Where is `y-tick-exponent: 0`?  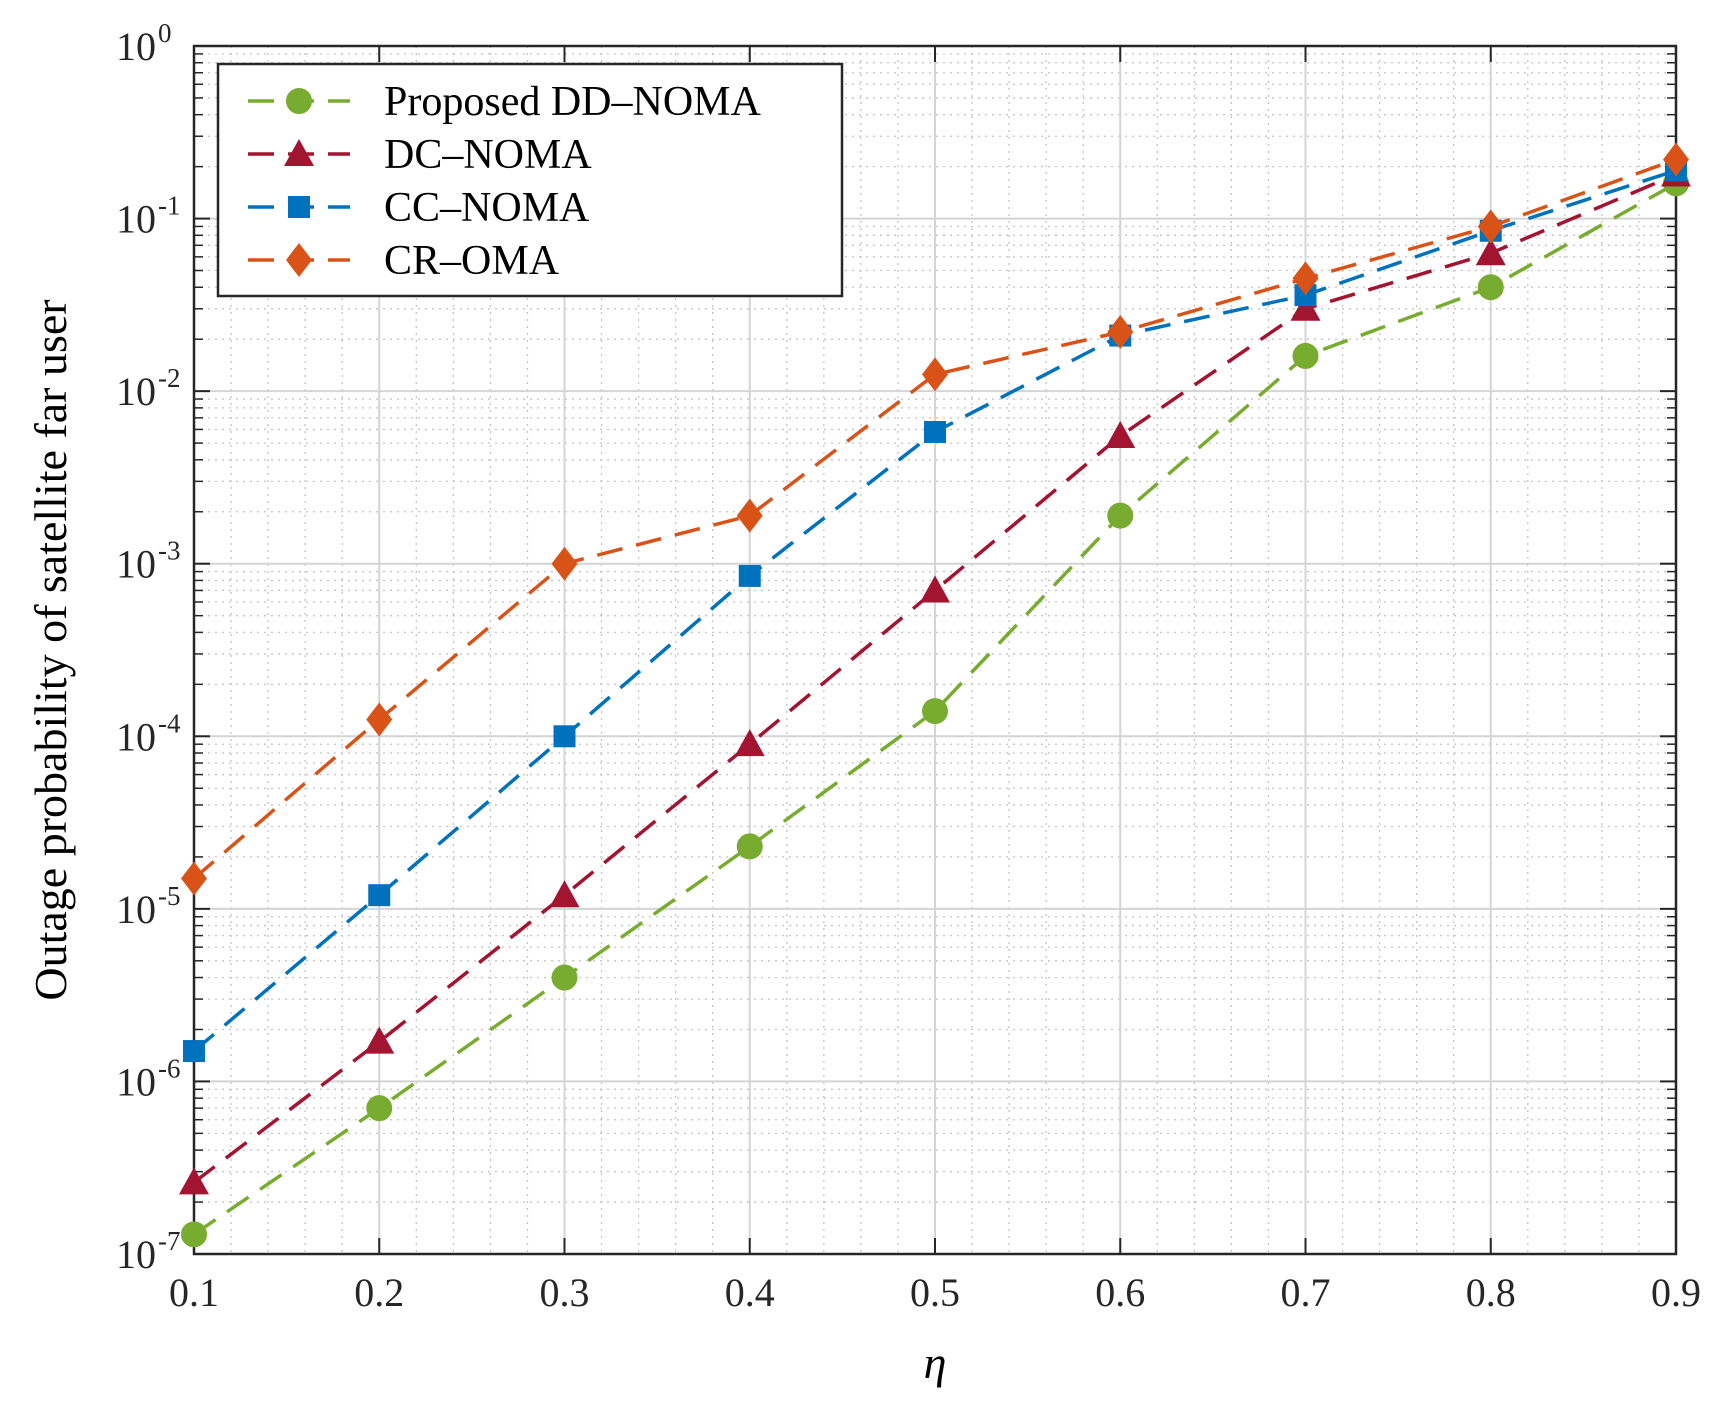 y-tick-exponent: 0 is located at coordinates (165, 33).